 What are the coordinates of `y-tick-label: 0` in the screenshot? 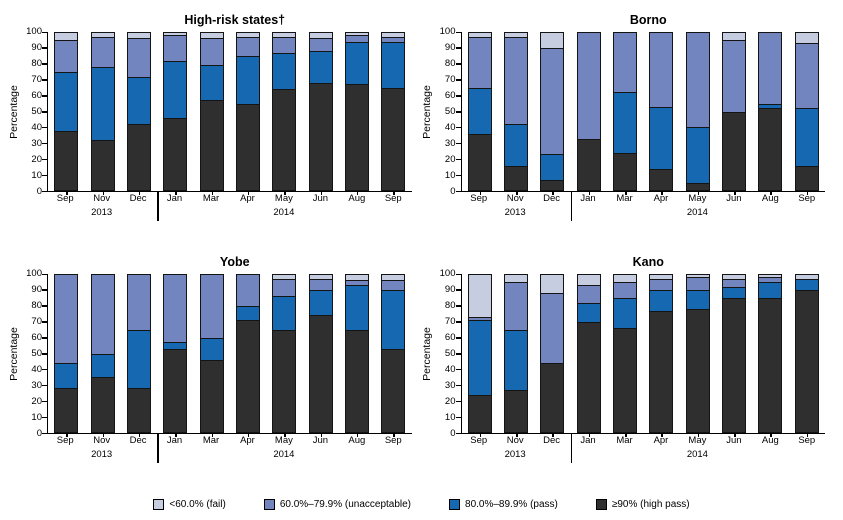 It's located at (39, 433).